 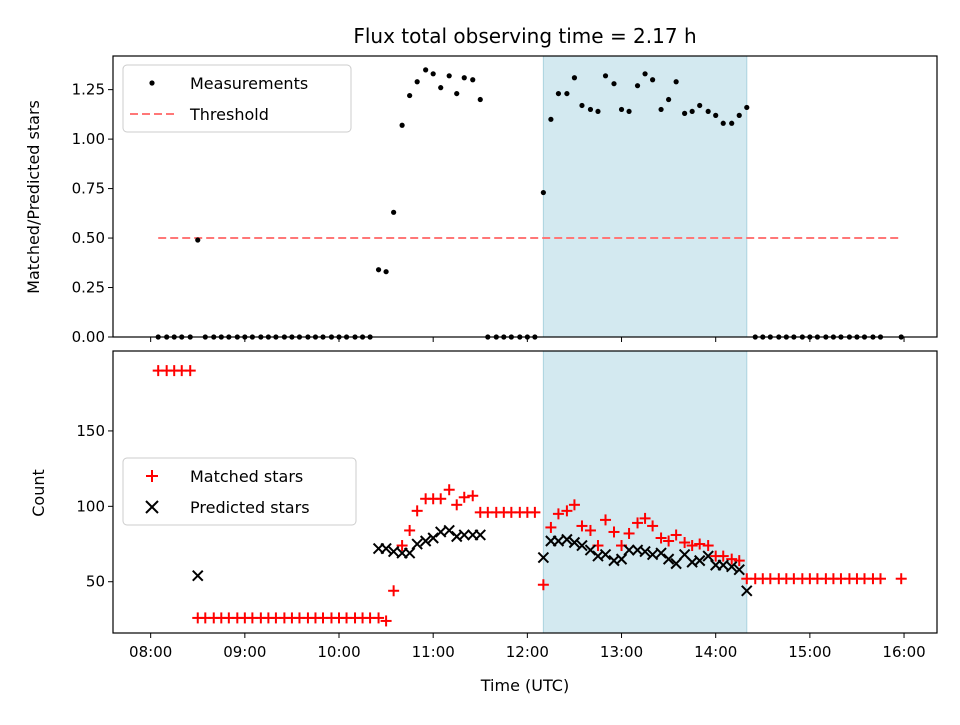 What do you see at coordinates (88, 288) in the screenshot?
I see `top-ytick-label: 0.25` at bounding box center [88, 288].